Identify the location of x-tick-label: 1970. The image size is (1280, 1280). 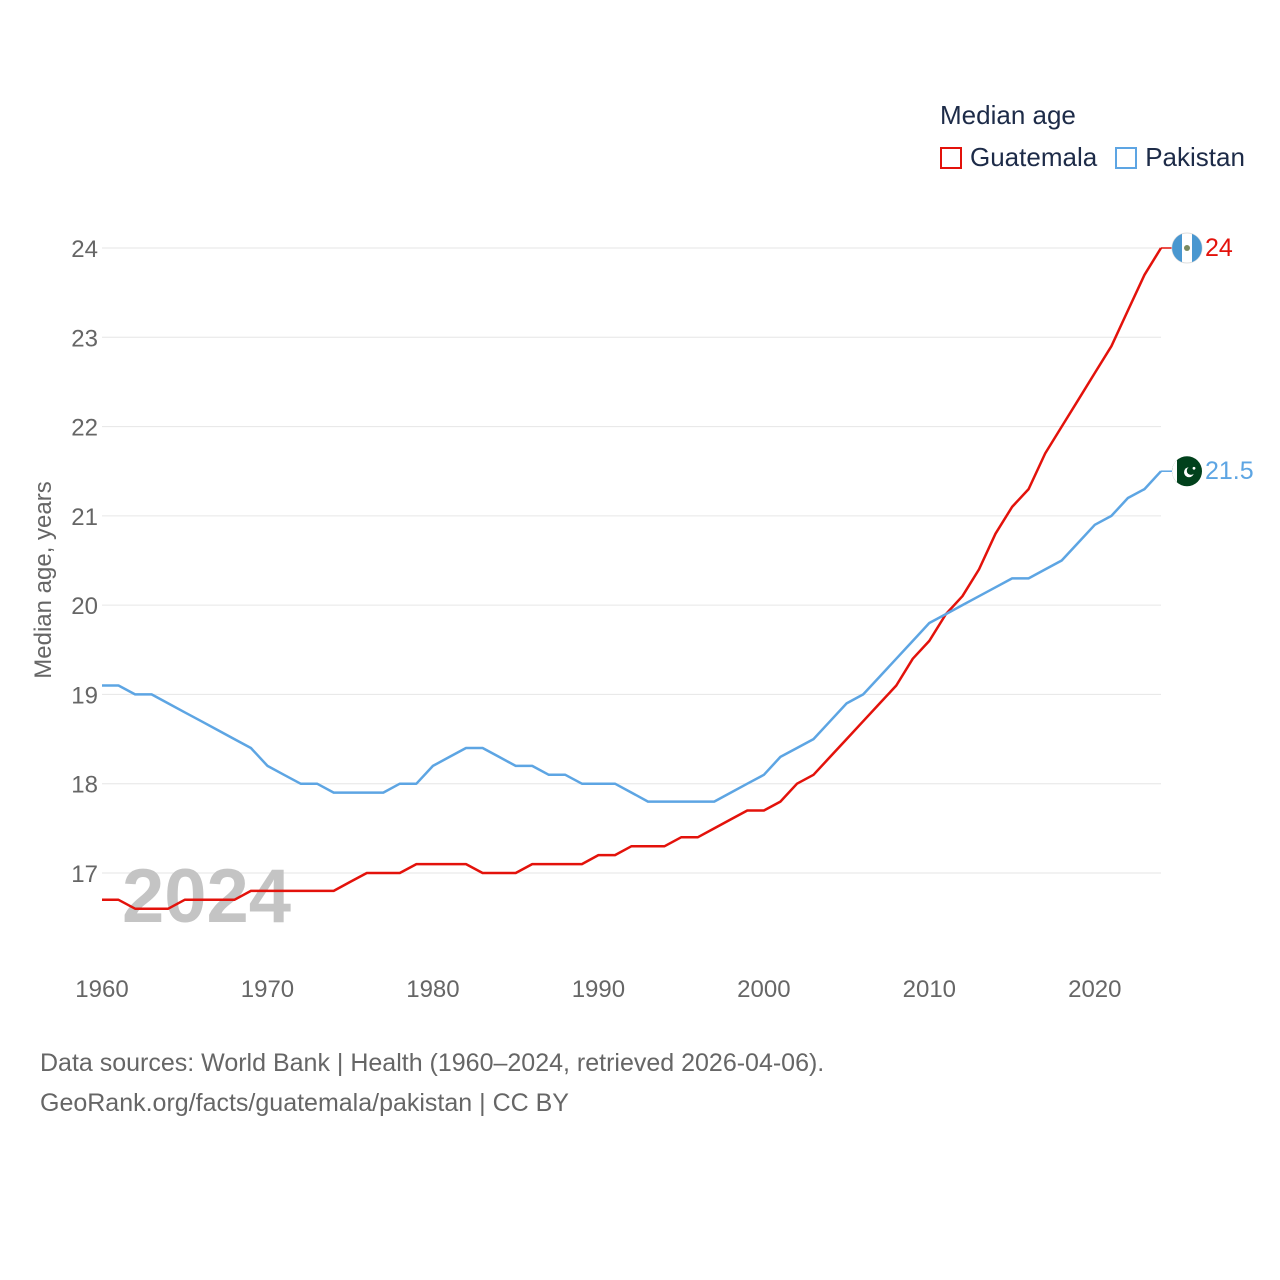
(267, 989).